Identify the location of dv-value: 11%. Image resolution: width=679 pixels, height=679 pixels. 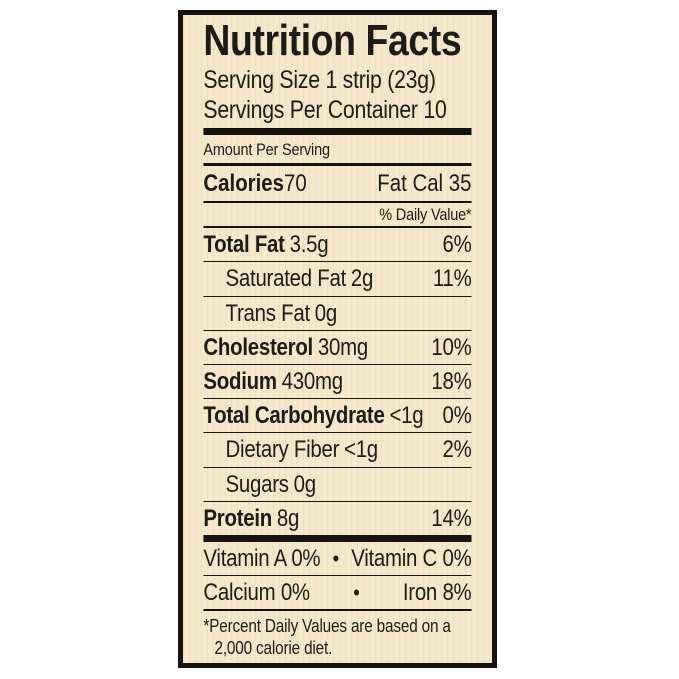
(452, 279).